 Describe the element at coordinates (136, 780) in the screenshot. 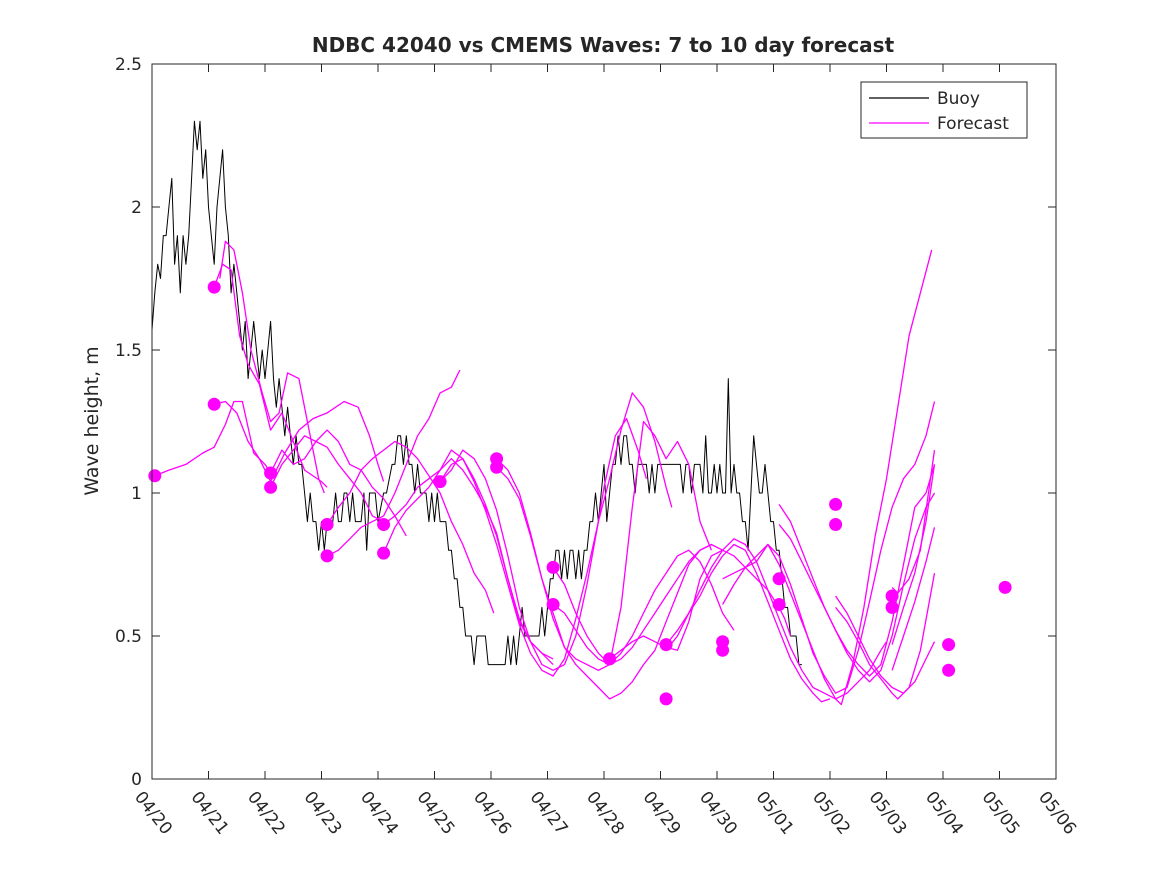

I see `y-tick-label: 0` at that location.